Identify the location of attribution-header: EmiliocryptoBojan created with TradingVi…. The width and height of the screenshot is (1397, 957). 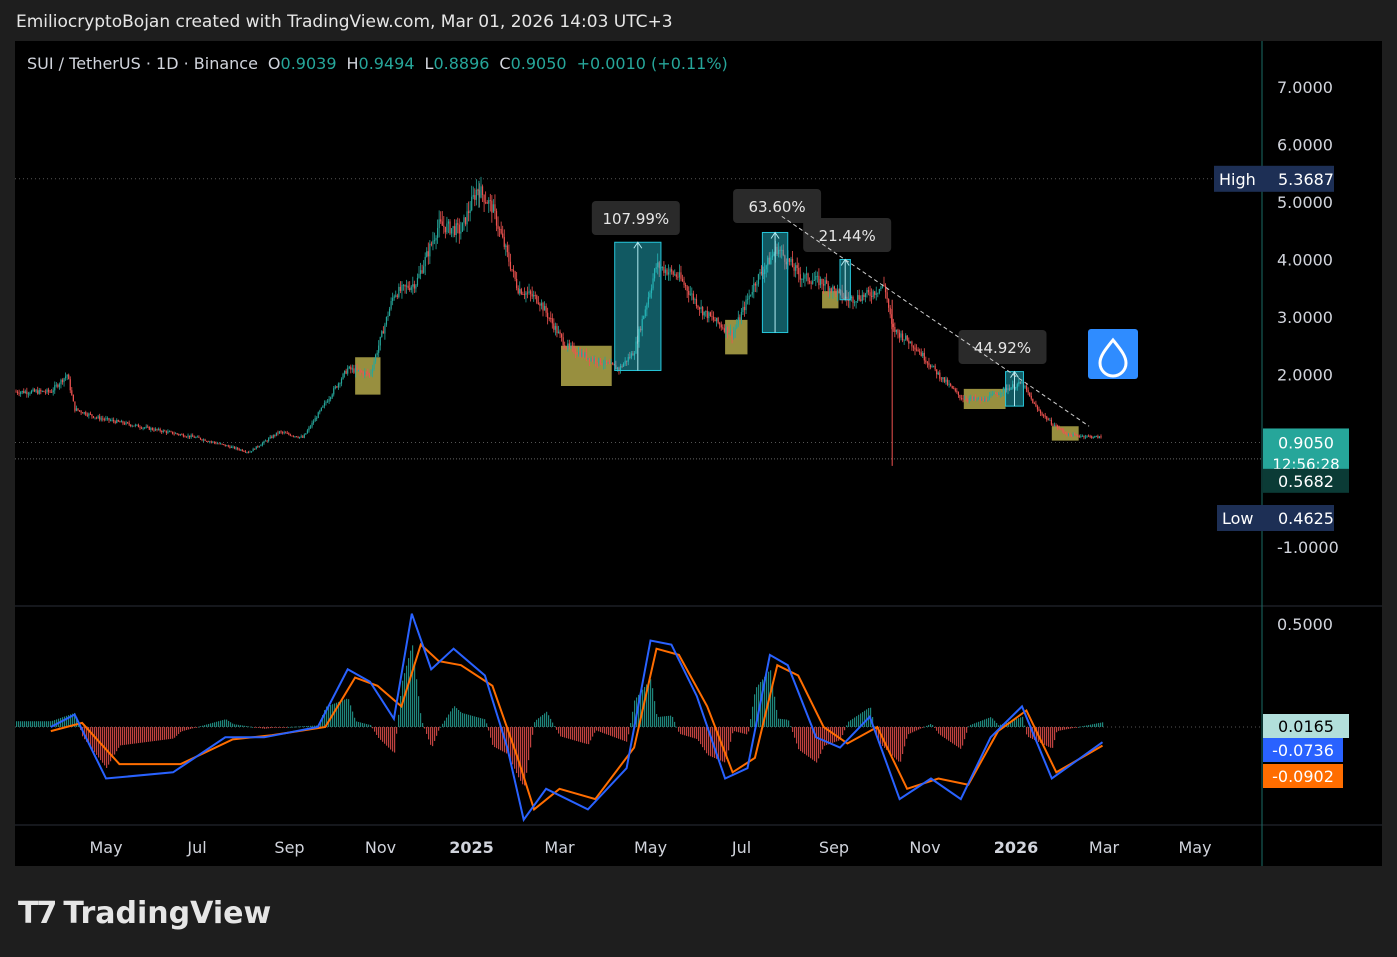
(344, 22).